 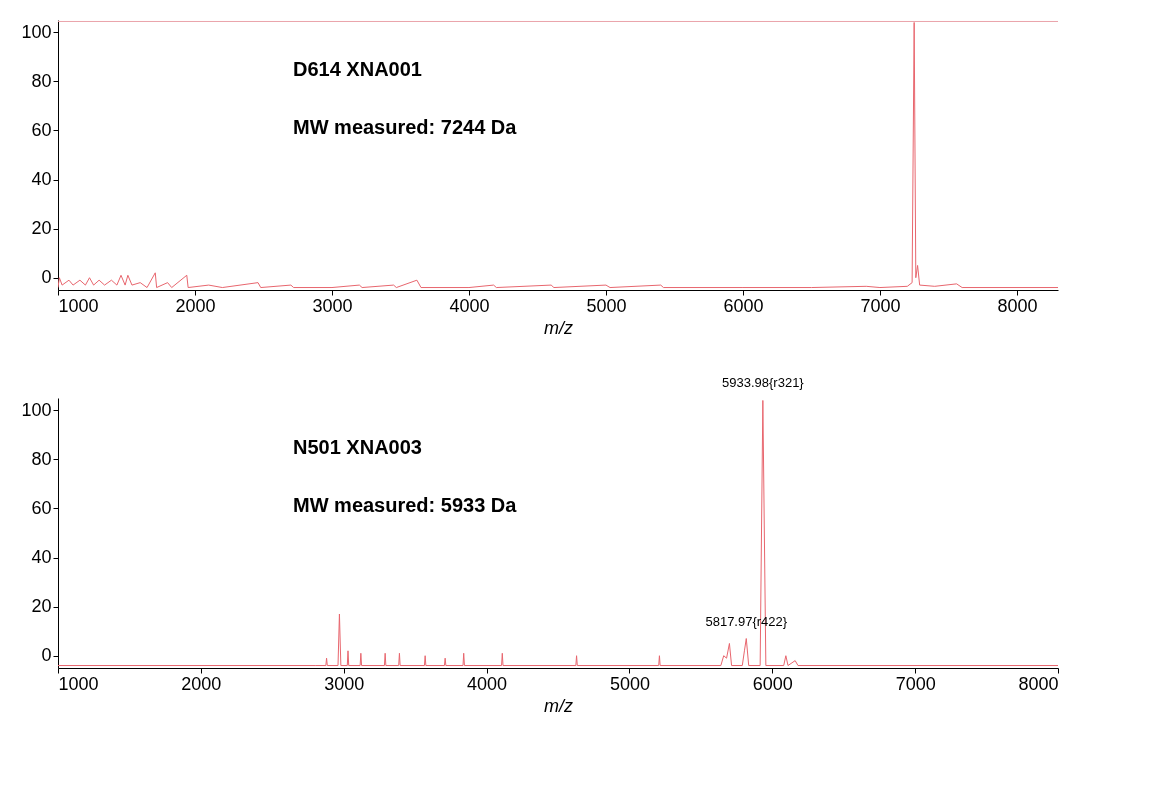 I want to click on annotation: D614 XNA001, so click(x=357, y=69).